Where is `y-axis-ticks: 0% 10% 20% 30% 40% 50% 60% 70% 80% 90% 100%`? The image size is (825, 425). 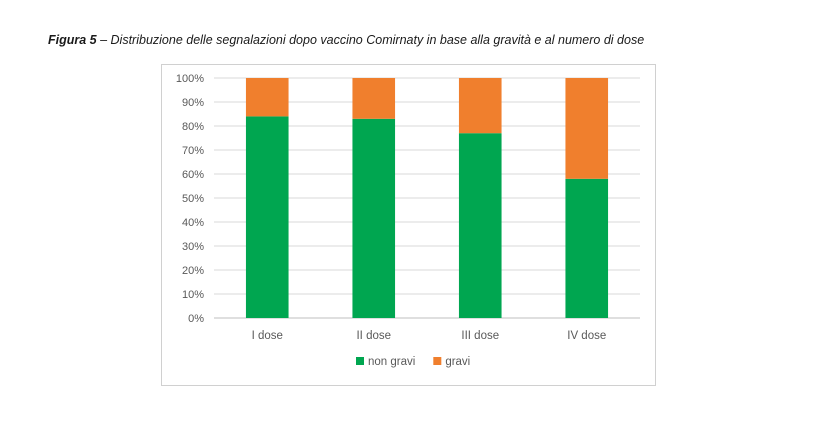
y-axis-ticks: 0% 10% 20% 30% 40% 50% 60% 70% 80% 90% 100% is located at coordinates (190, 199).